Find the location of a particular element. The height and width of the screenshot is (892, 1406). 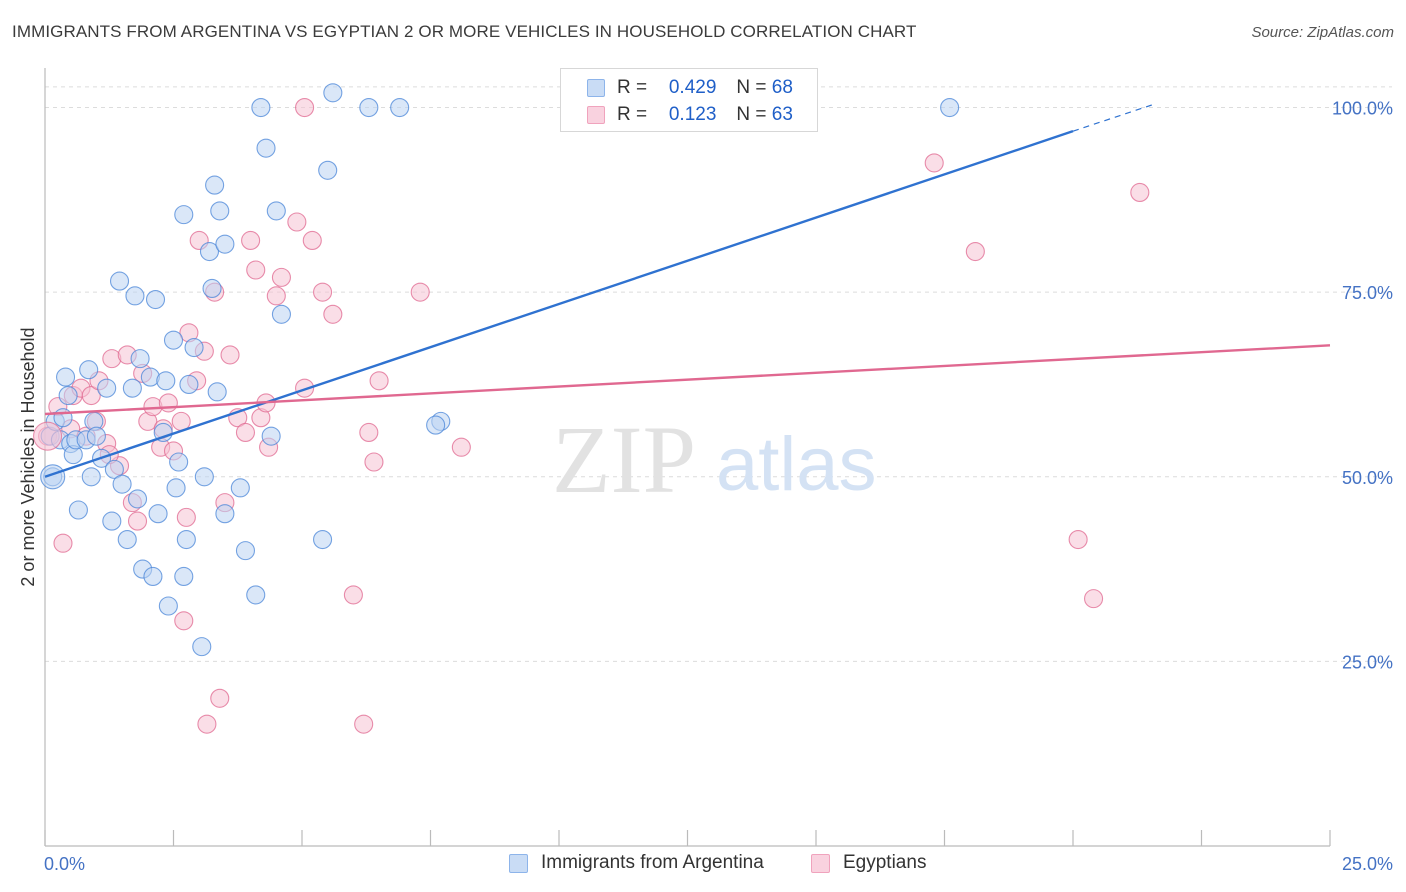

correlation-legend: R = 0.429 N = 68 R = 0.123 N = 63 is located at coordinates (689, 100).